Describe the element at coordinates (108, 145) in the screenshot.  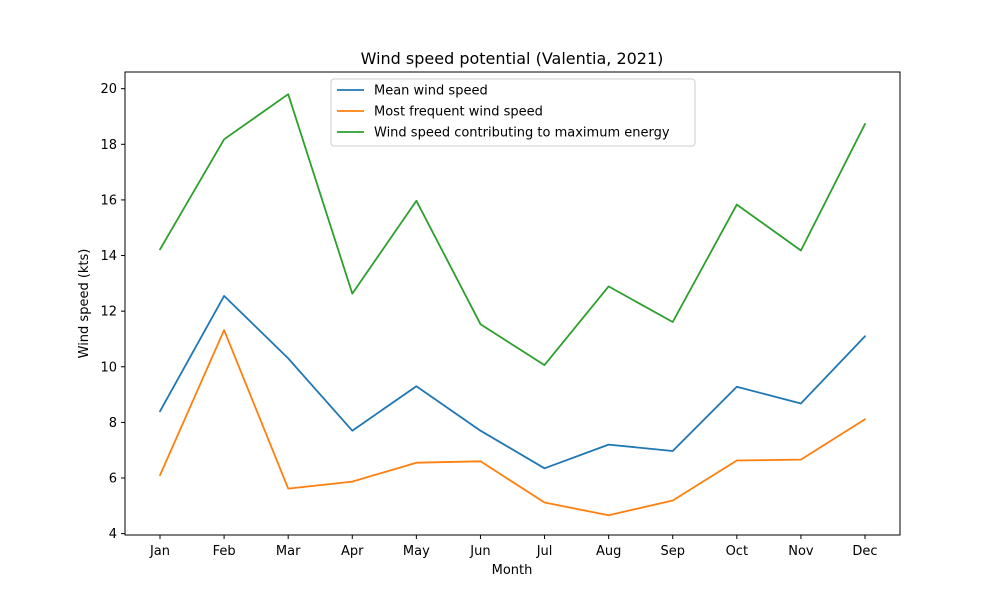
I see `y-tick-label: 18` at that location.